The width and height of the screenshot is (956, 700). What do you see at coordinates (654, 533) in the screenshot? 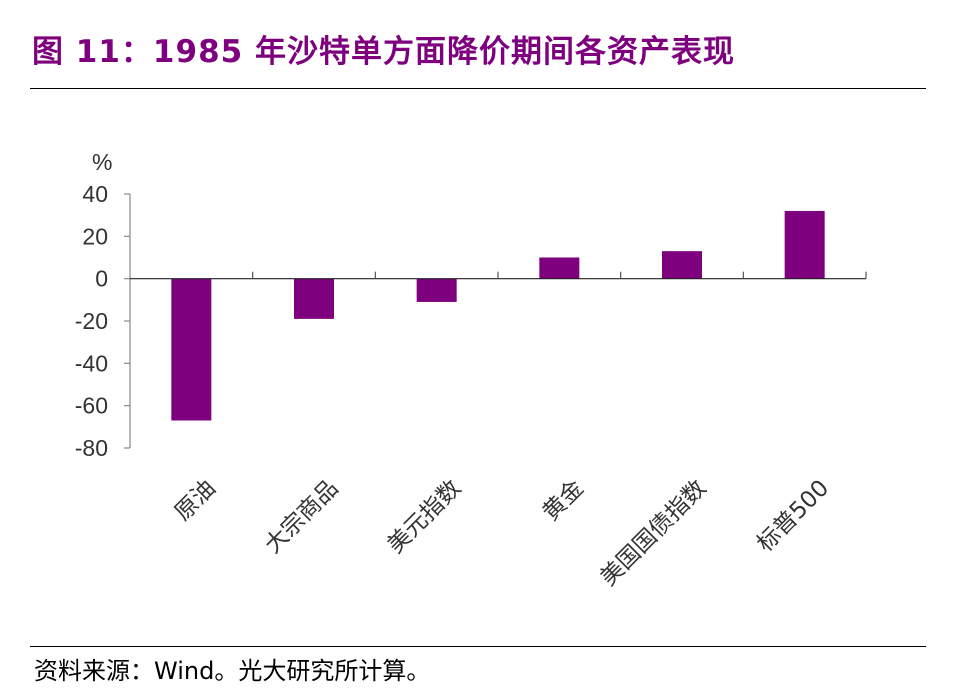
I see `category-label: 美国国债指数` at bounding box center [654, 533].